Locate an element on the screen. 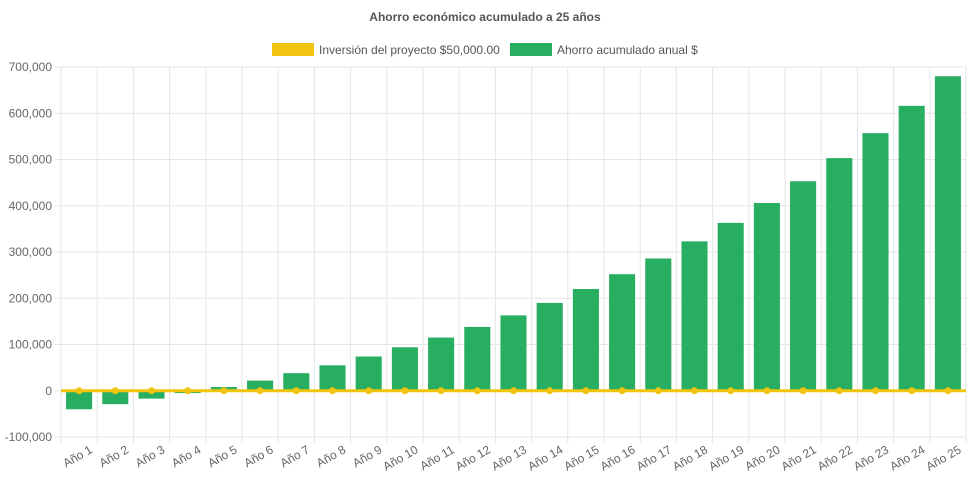  x-tick-label: Año 4 is located at coordinates (186, 456).